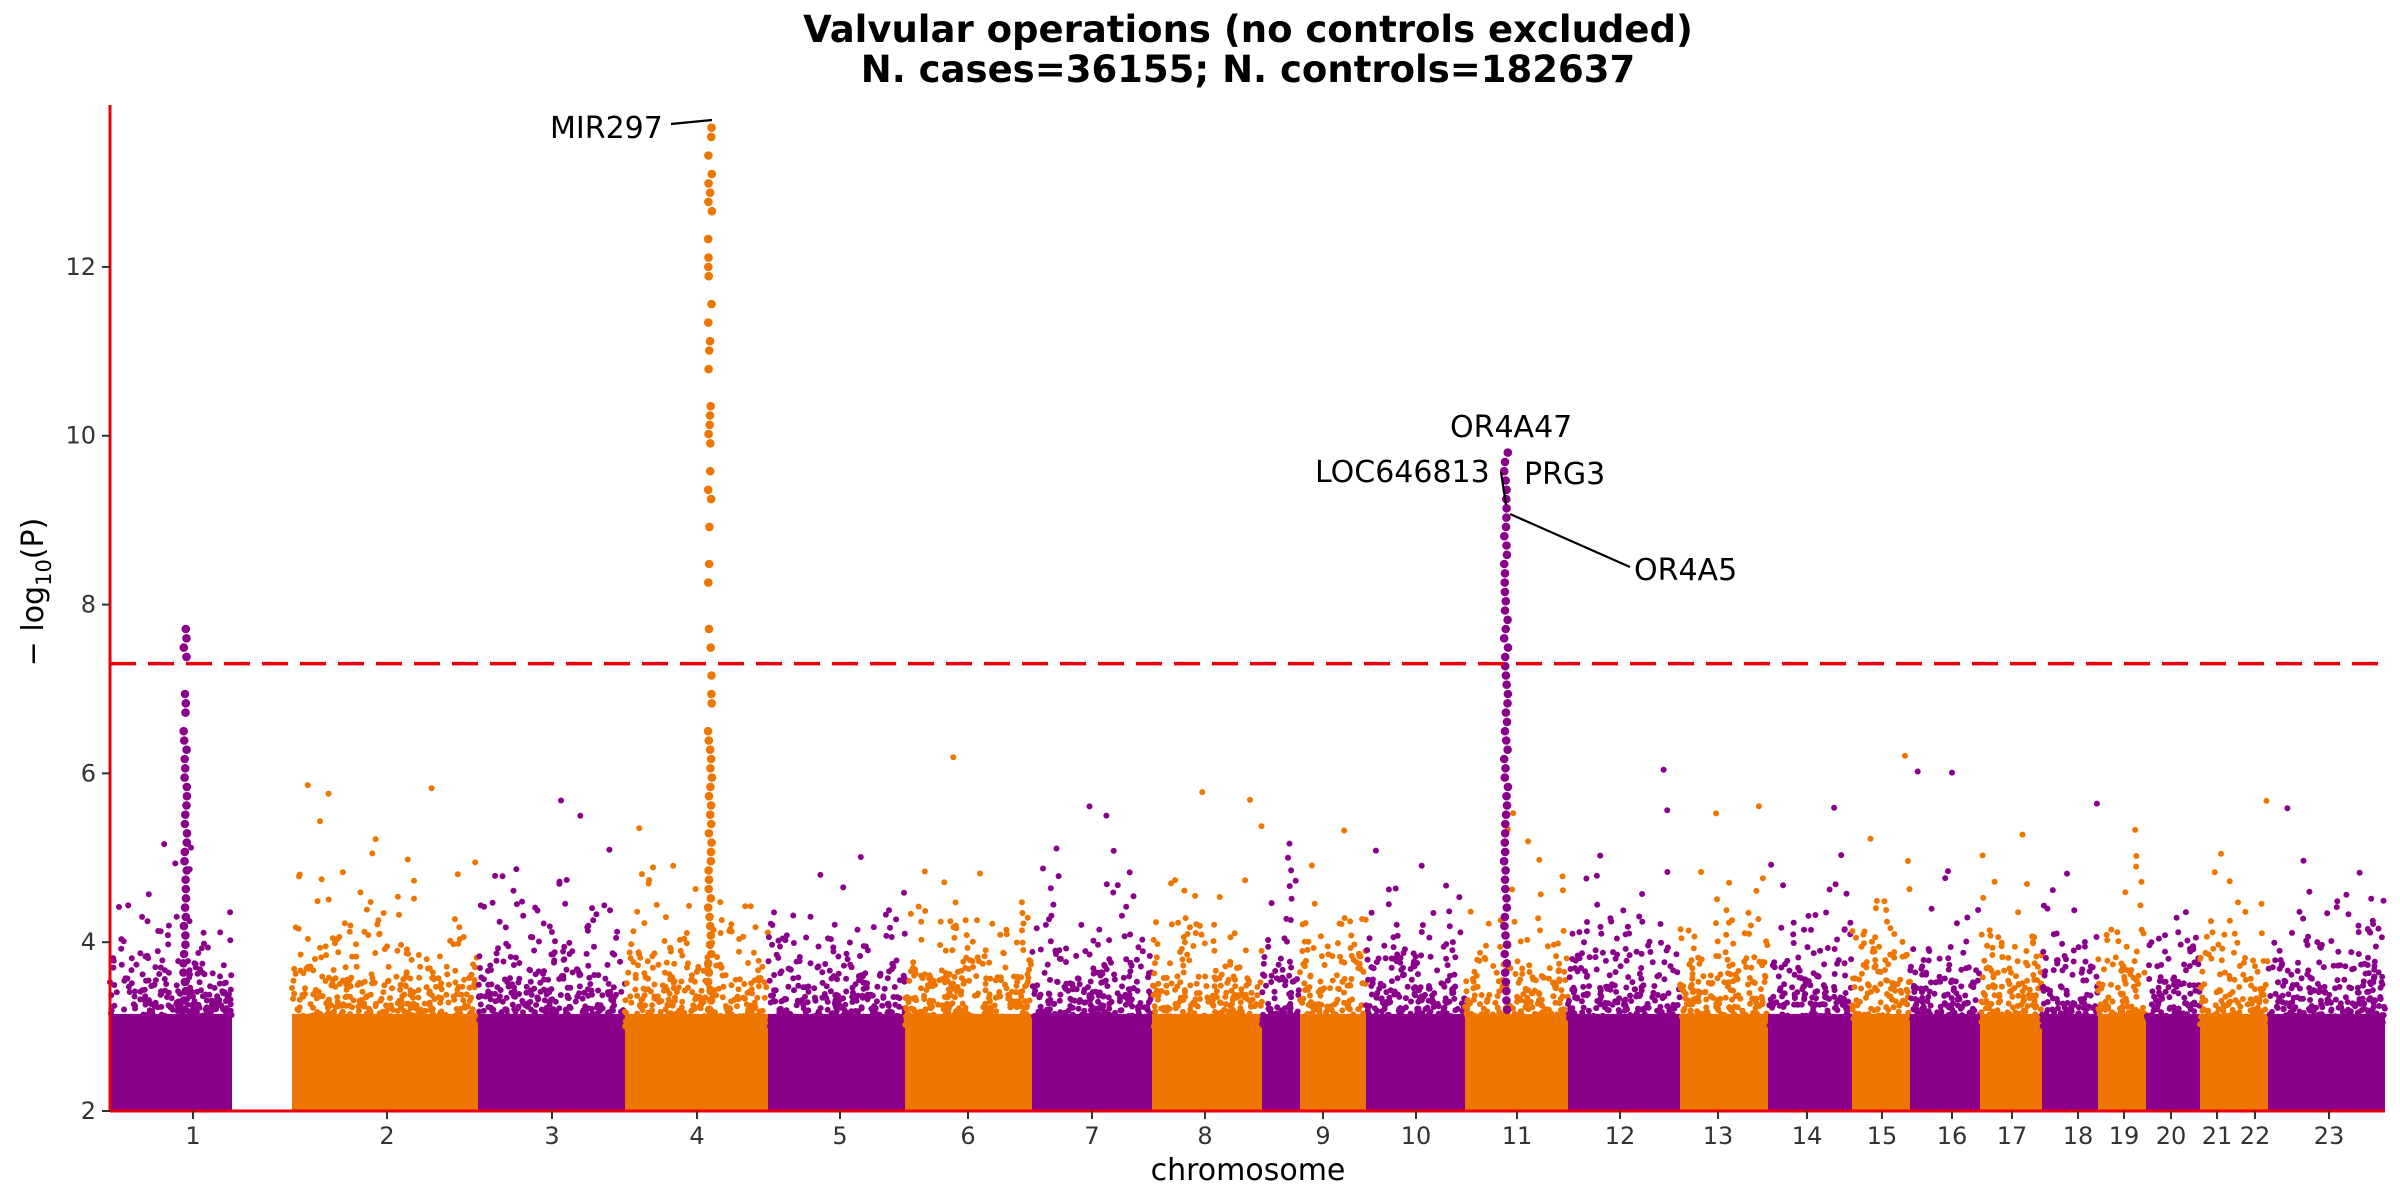  Describe the element at coordinates (2070, 955) in the screenshot. I see `chromosome-19-points` at that location.